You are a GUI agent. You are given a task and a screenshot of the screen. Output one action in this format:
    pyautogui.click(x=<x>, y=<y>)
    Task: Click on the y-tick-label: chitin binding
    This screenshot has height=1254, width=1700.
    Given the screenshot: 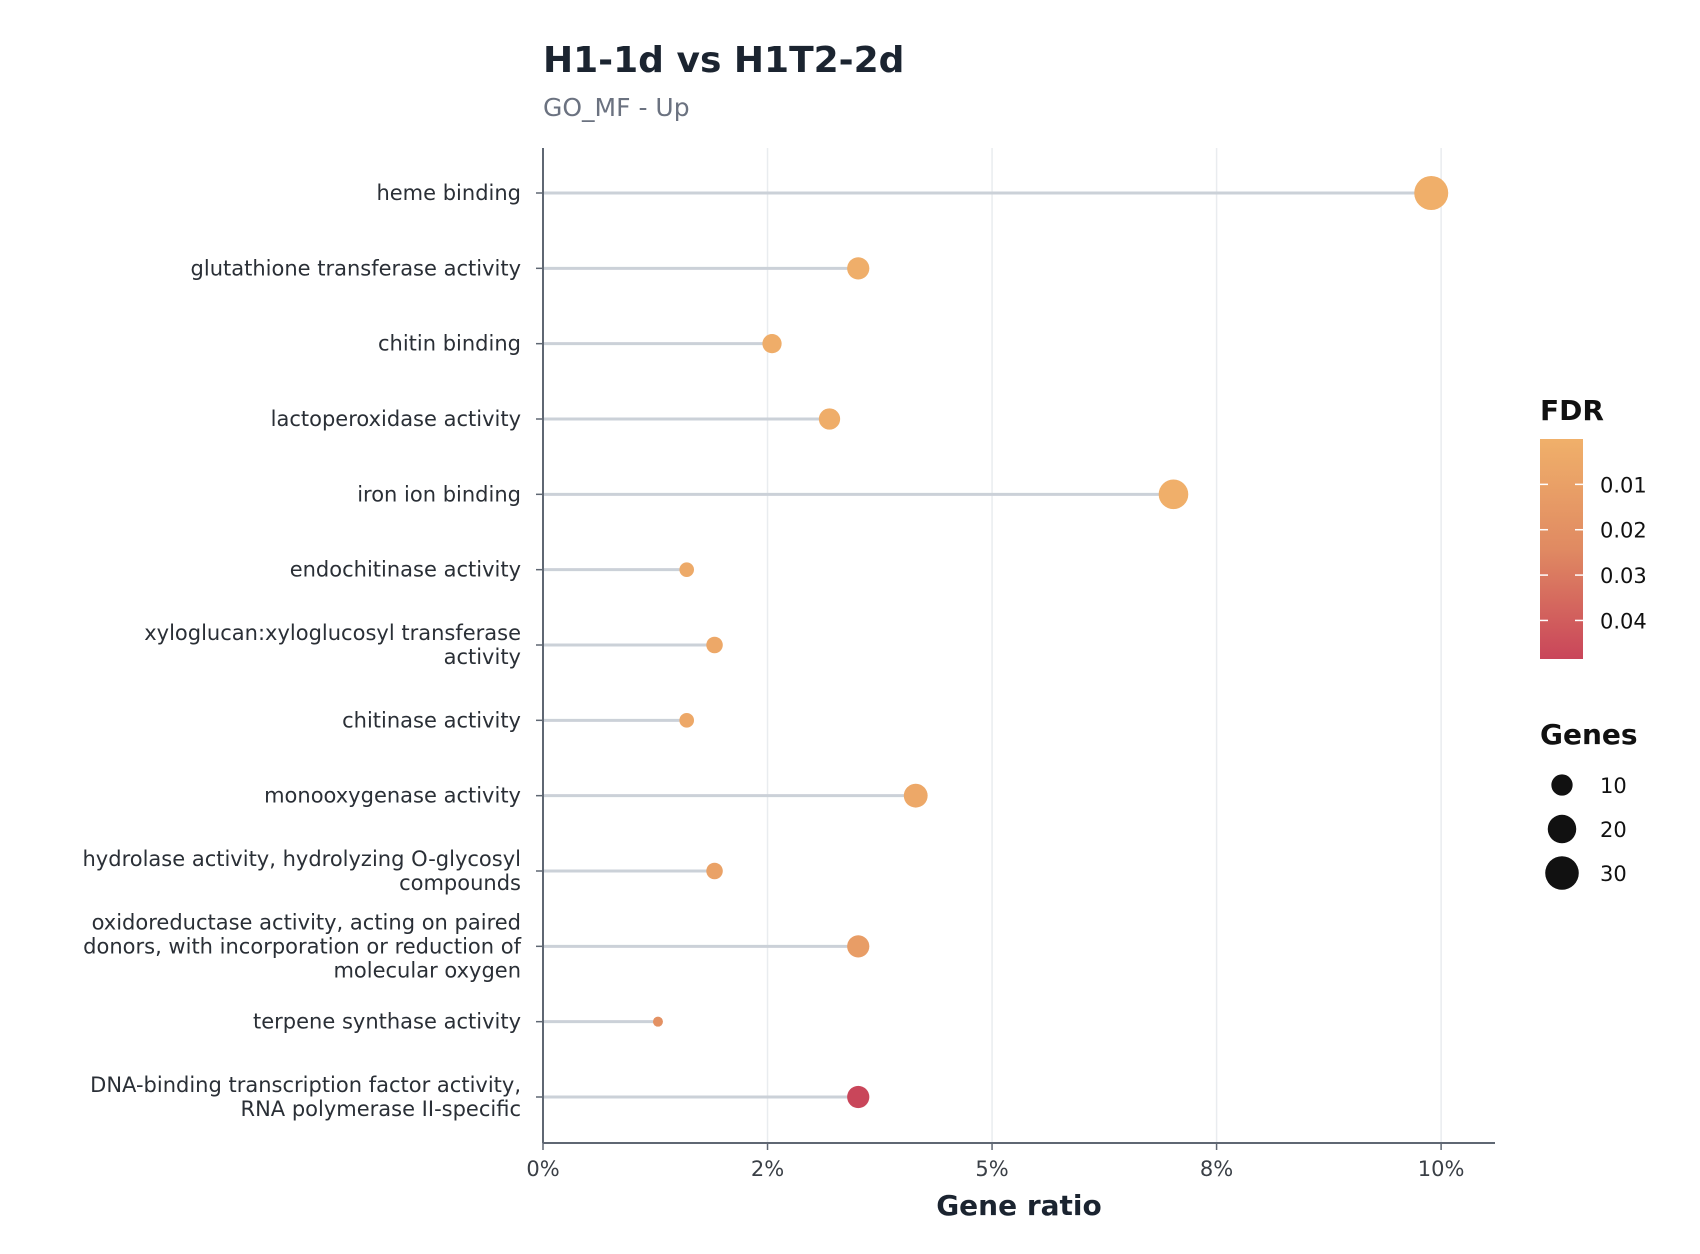 What is the action you would take?
    pyautogui.click(x=449, y=344)
    